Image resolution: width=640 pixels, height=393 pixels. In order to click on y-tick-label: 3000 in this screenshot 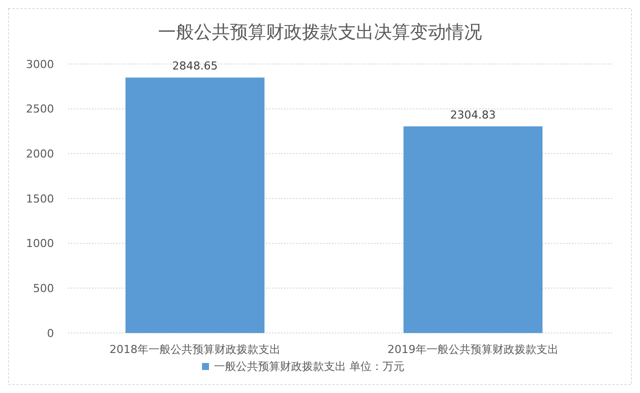, I will do `click(40, 64)`.